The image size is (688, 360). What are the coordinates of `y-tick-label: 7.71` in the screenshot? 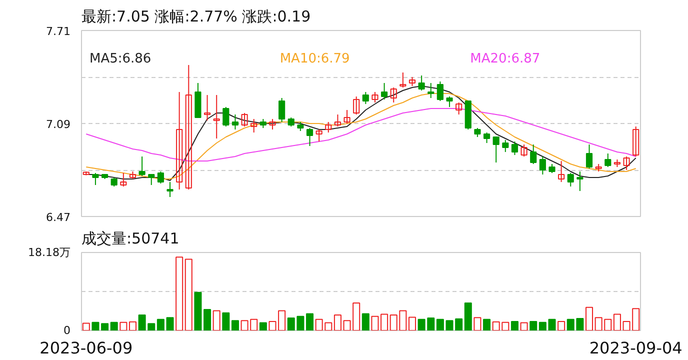 It's located at (58, 31).